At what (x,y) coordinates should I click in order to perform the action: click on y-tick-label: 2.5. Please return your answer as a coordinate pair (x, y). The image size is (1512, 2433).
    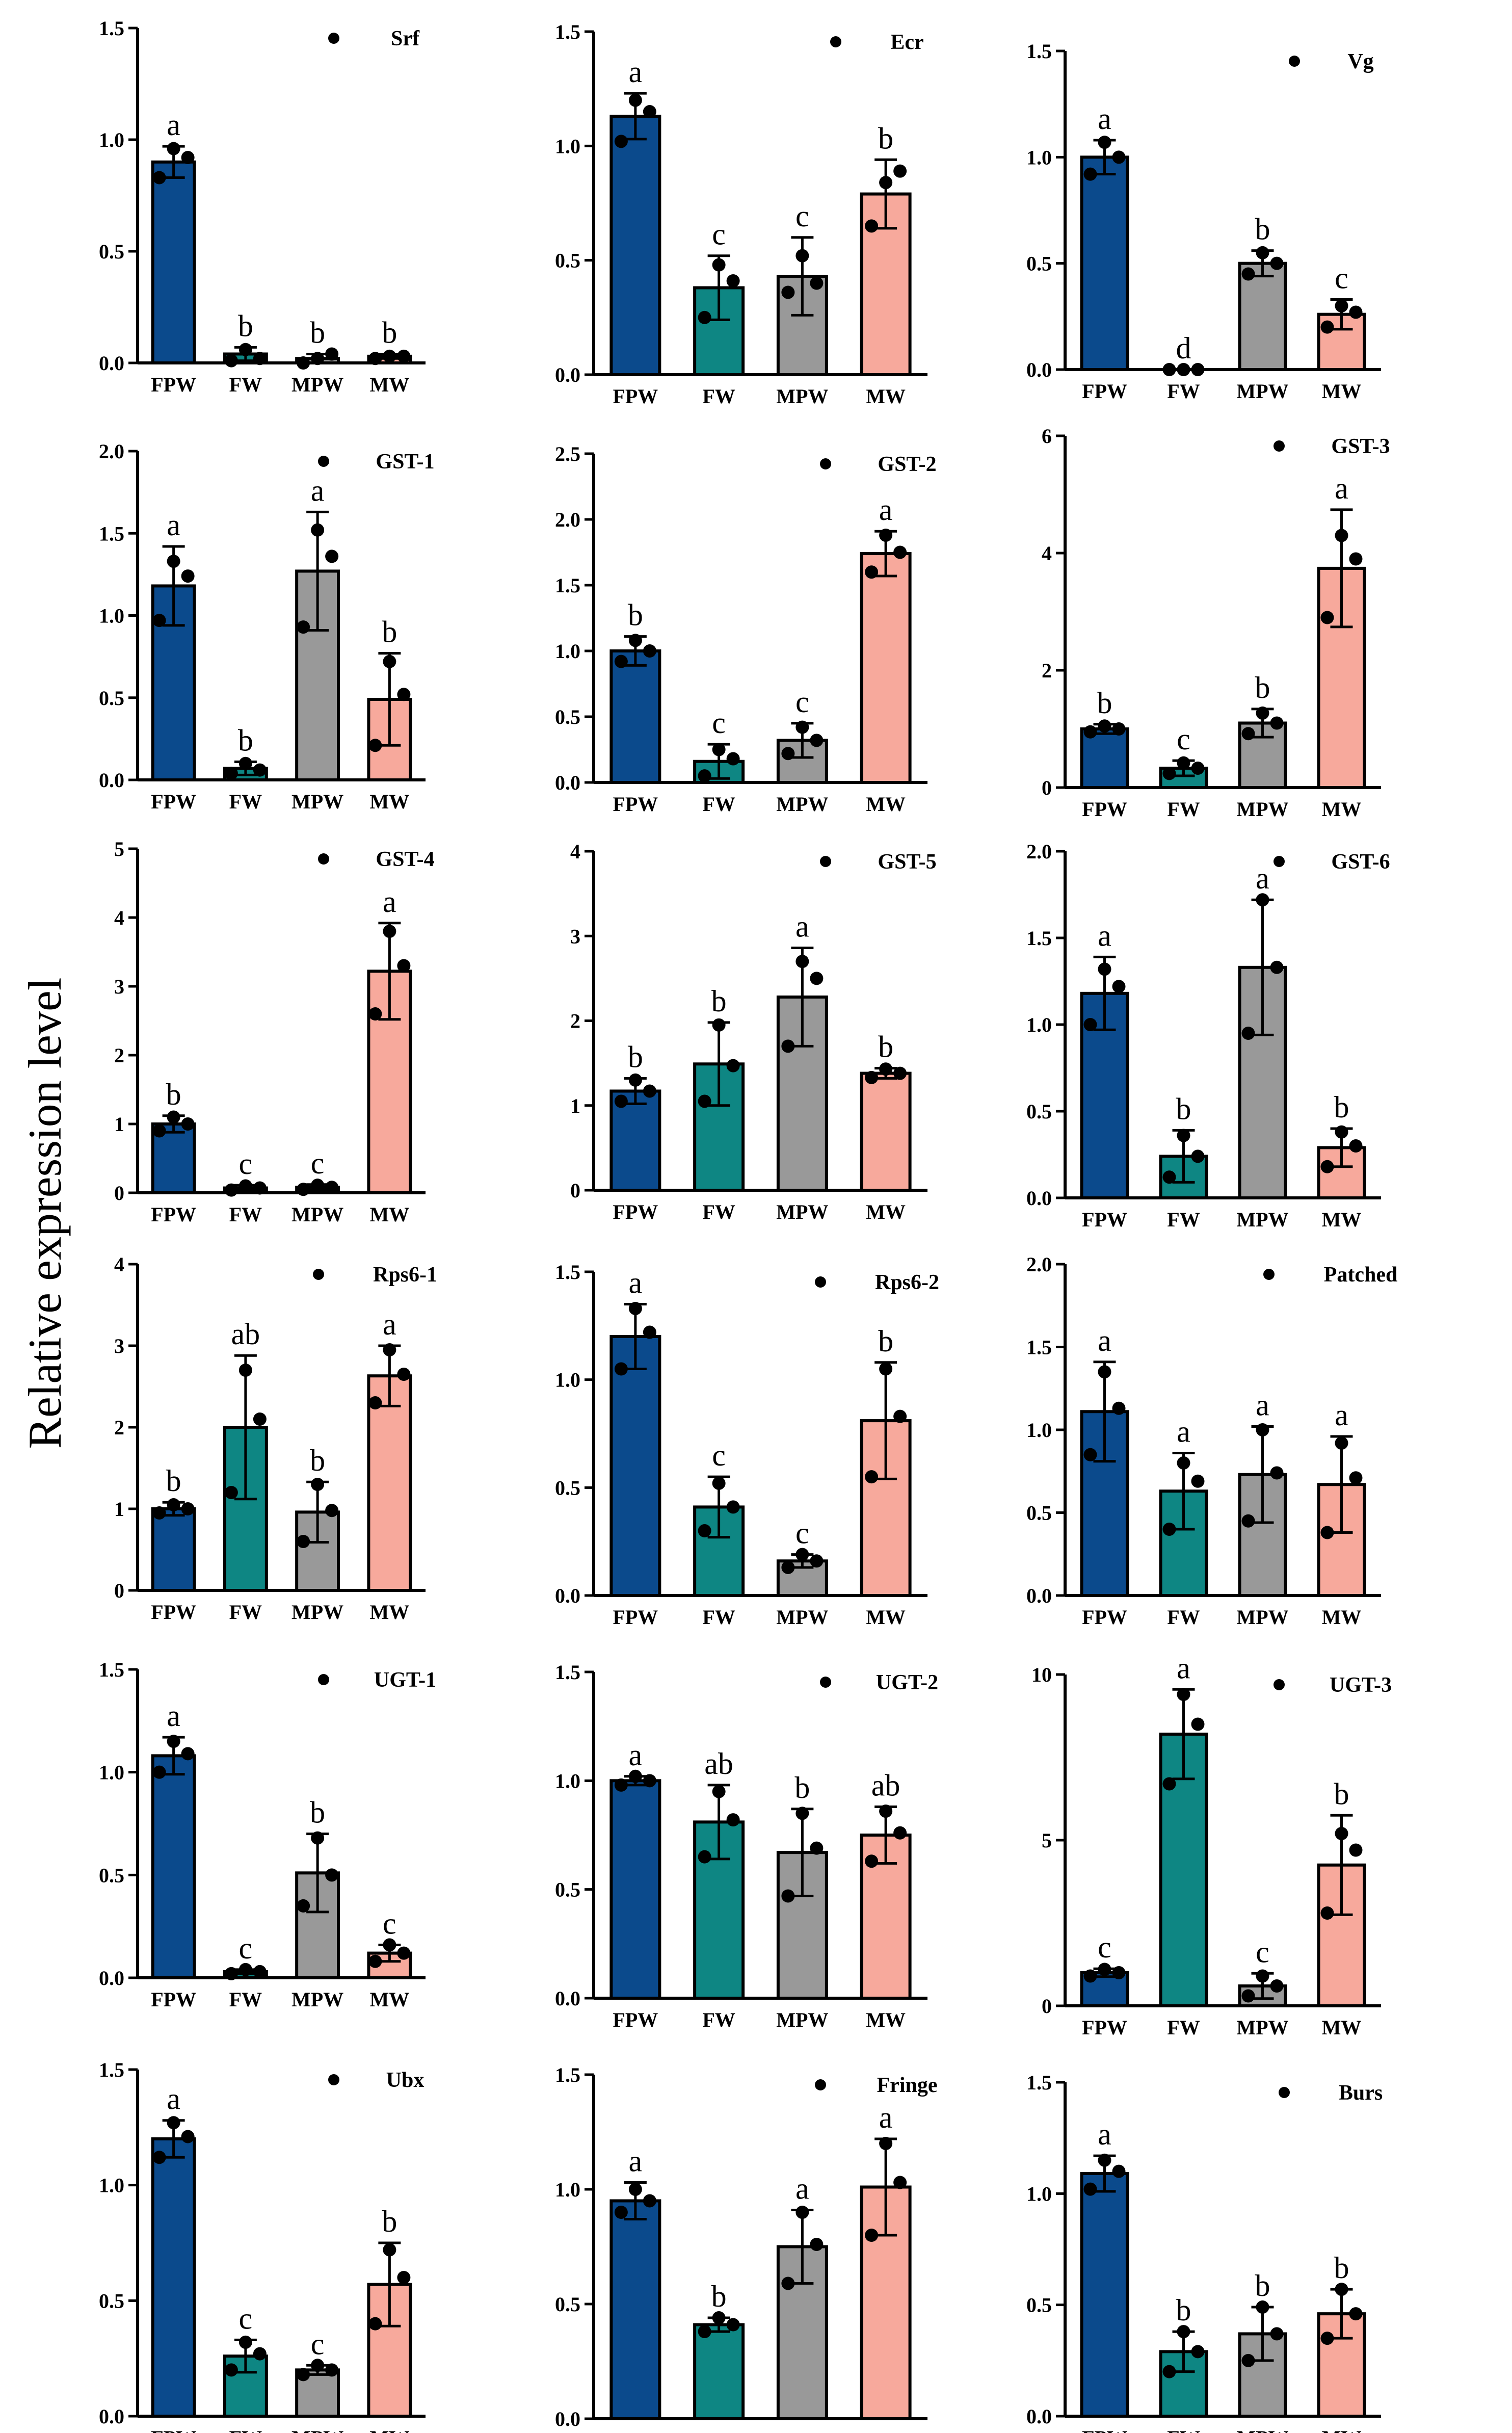
    Looking at the image, I should click on (567, 453).